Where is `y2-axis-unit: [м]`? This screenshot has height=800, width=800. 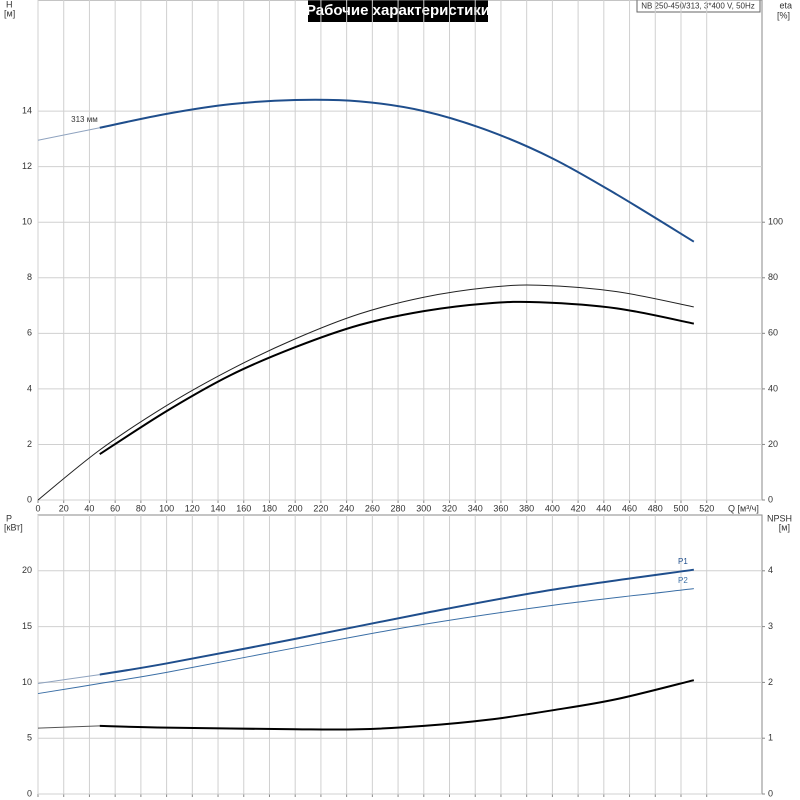 y2-axis-unit: [м] is located at coordinates (784, 527).